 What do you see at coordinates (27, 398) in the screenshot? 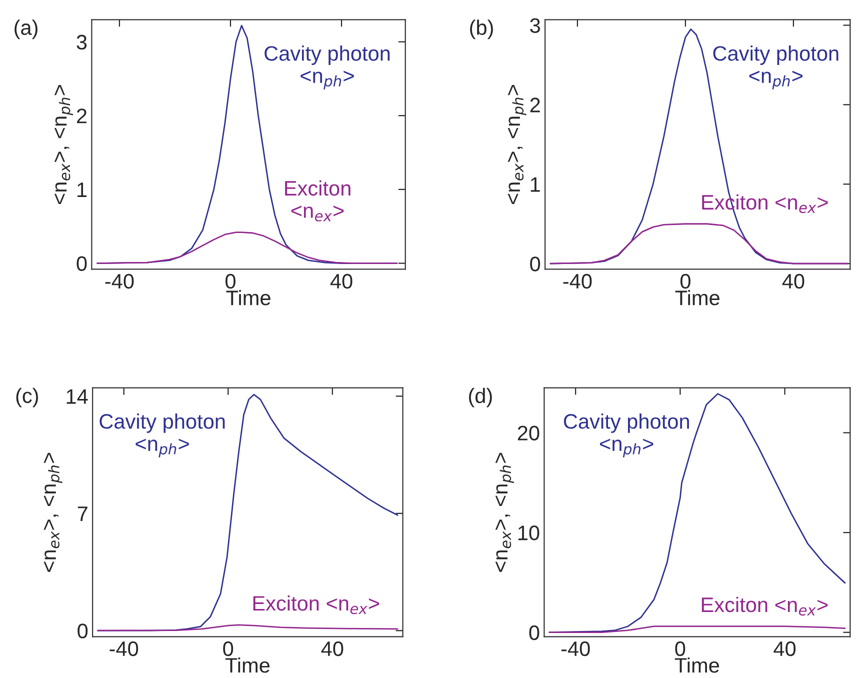
I see `chart-title: (c)` at bounding box center [27, 398].